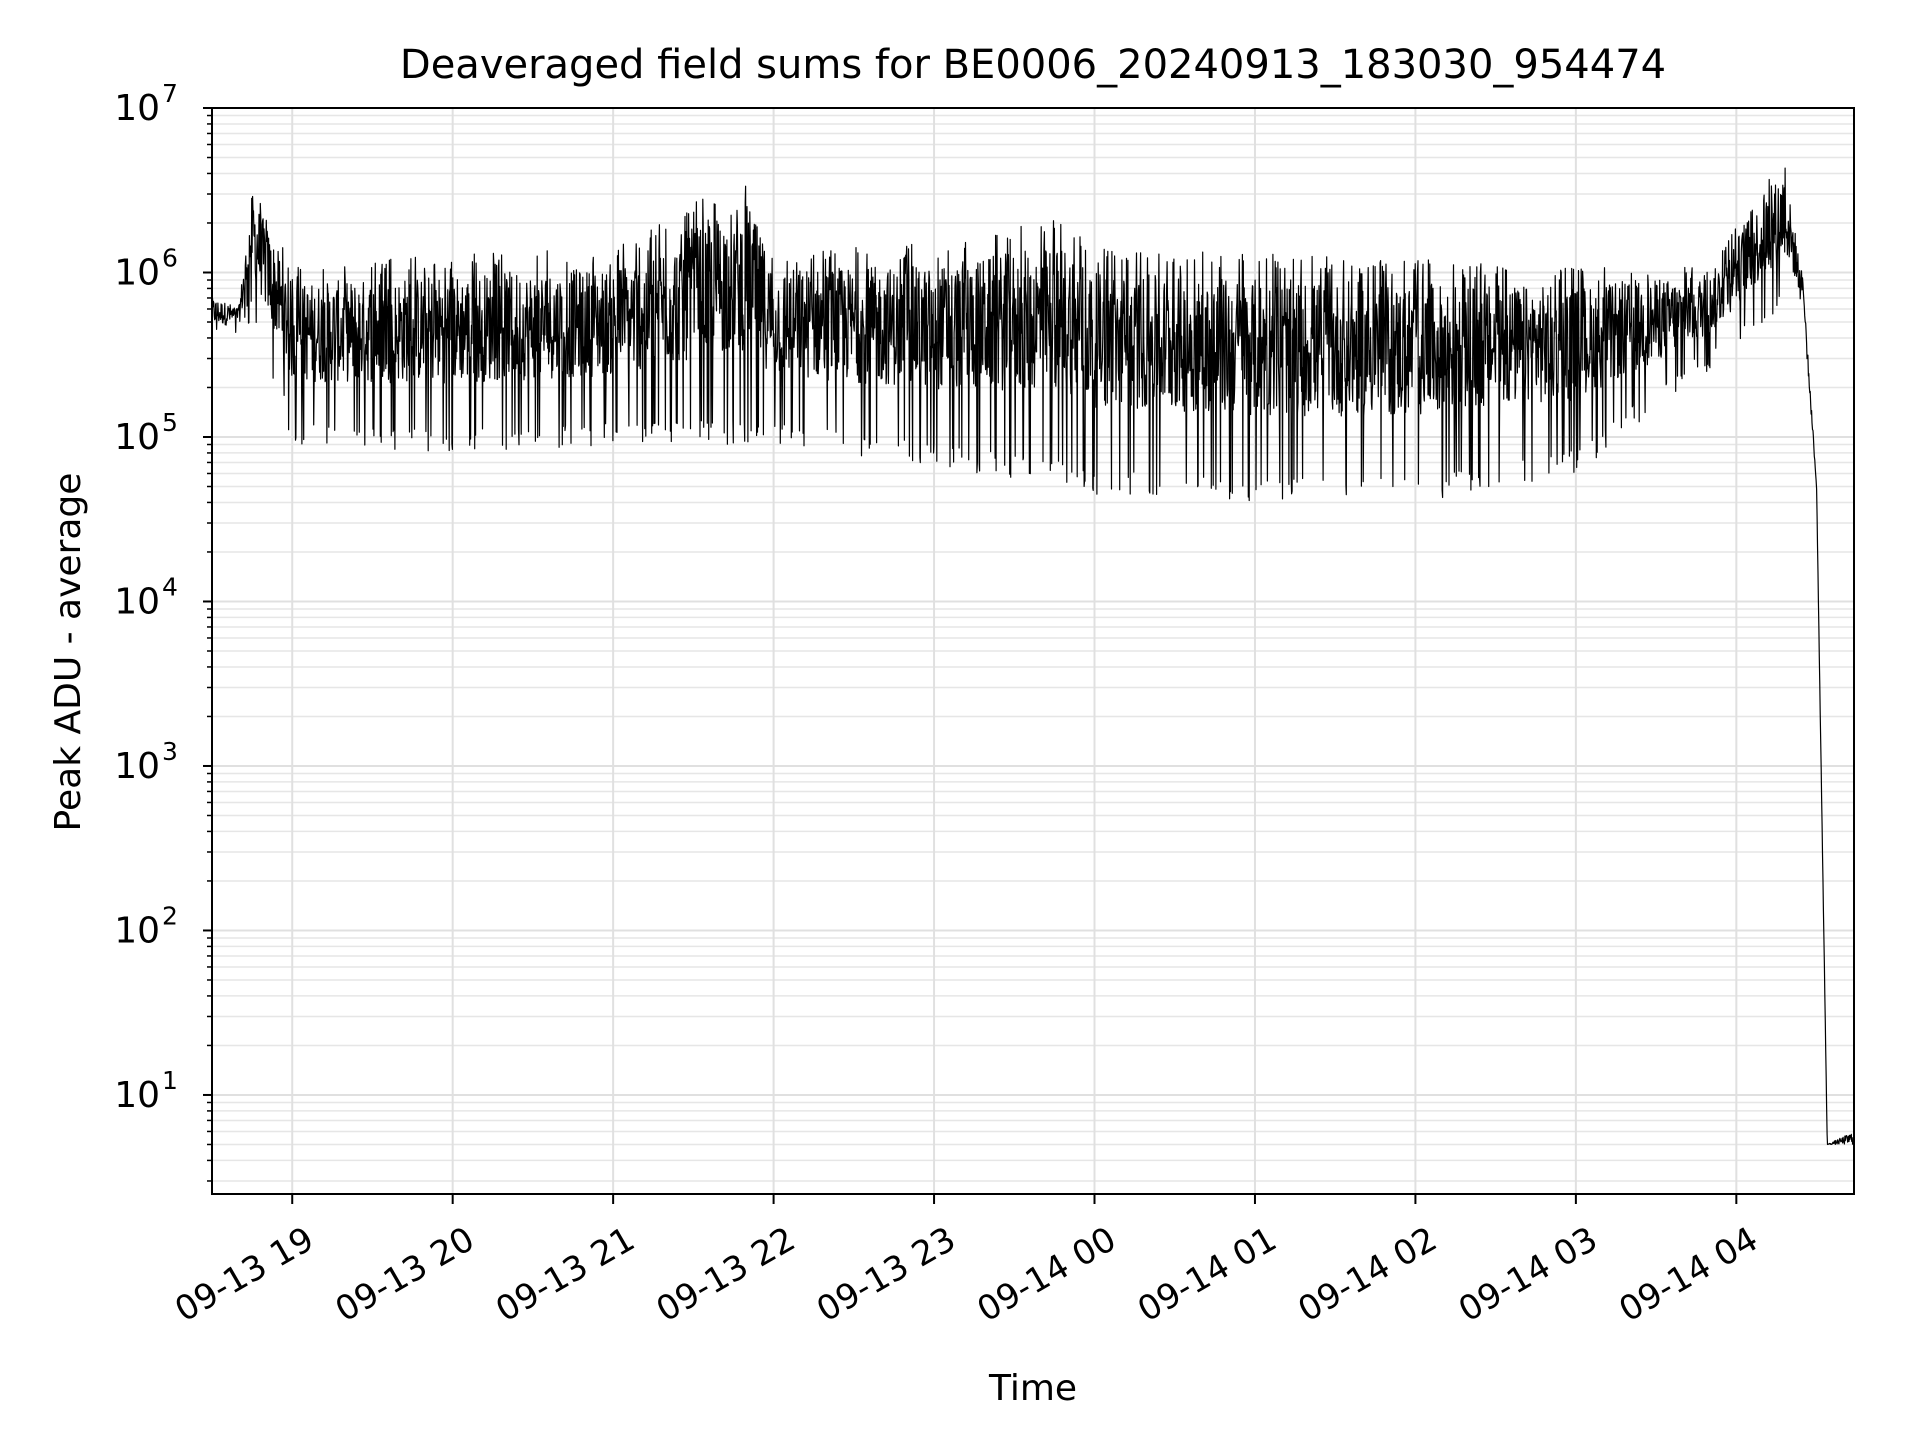  Describe the element at coordinates (170, 1080) in the screenshot. I see `y-tick-label-exponent: 1` at that location.